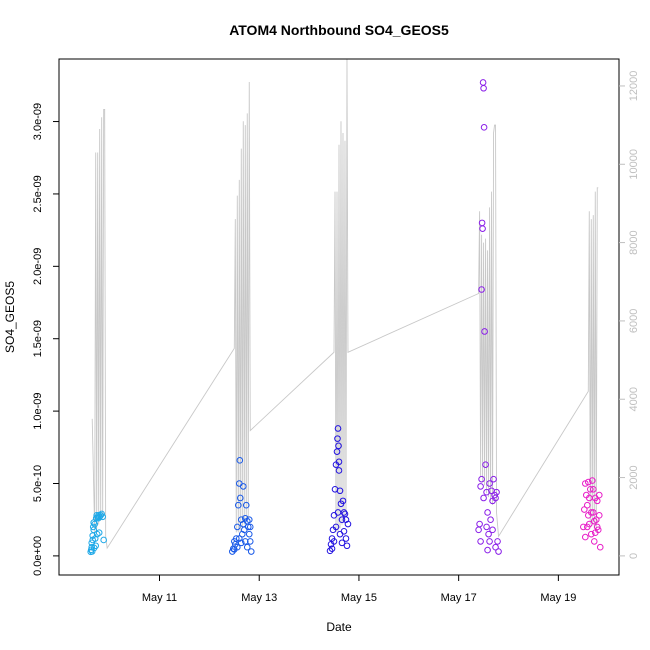 Image resolution: width=650 pixels, height=650 pixels. What do you see at coordinates (339, 30) in the screenshot?
I see `chart-title: ATOM4 Northbound SO4_GEOS5` at bounding box center [339, 30].